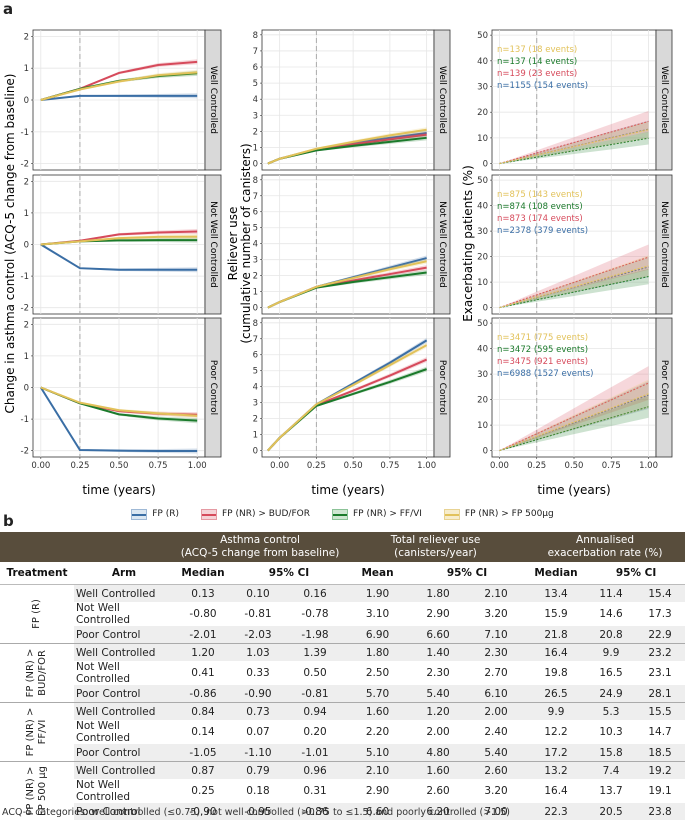  What do you see at coordinates (438, 711) in the screenshot?
I see `value-cell: 1.20` at bounding box center [438, 711].